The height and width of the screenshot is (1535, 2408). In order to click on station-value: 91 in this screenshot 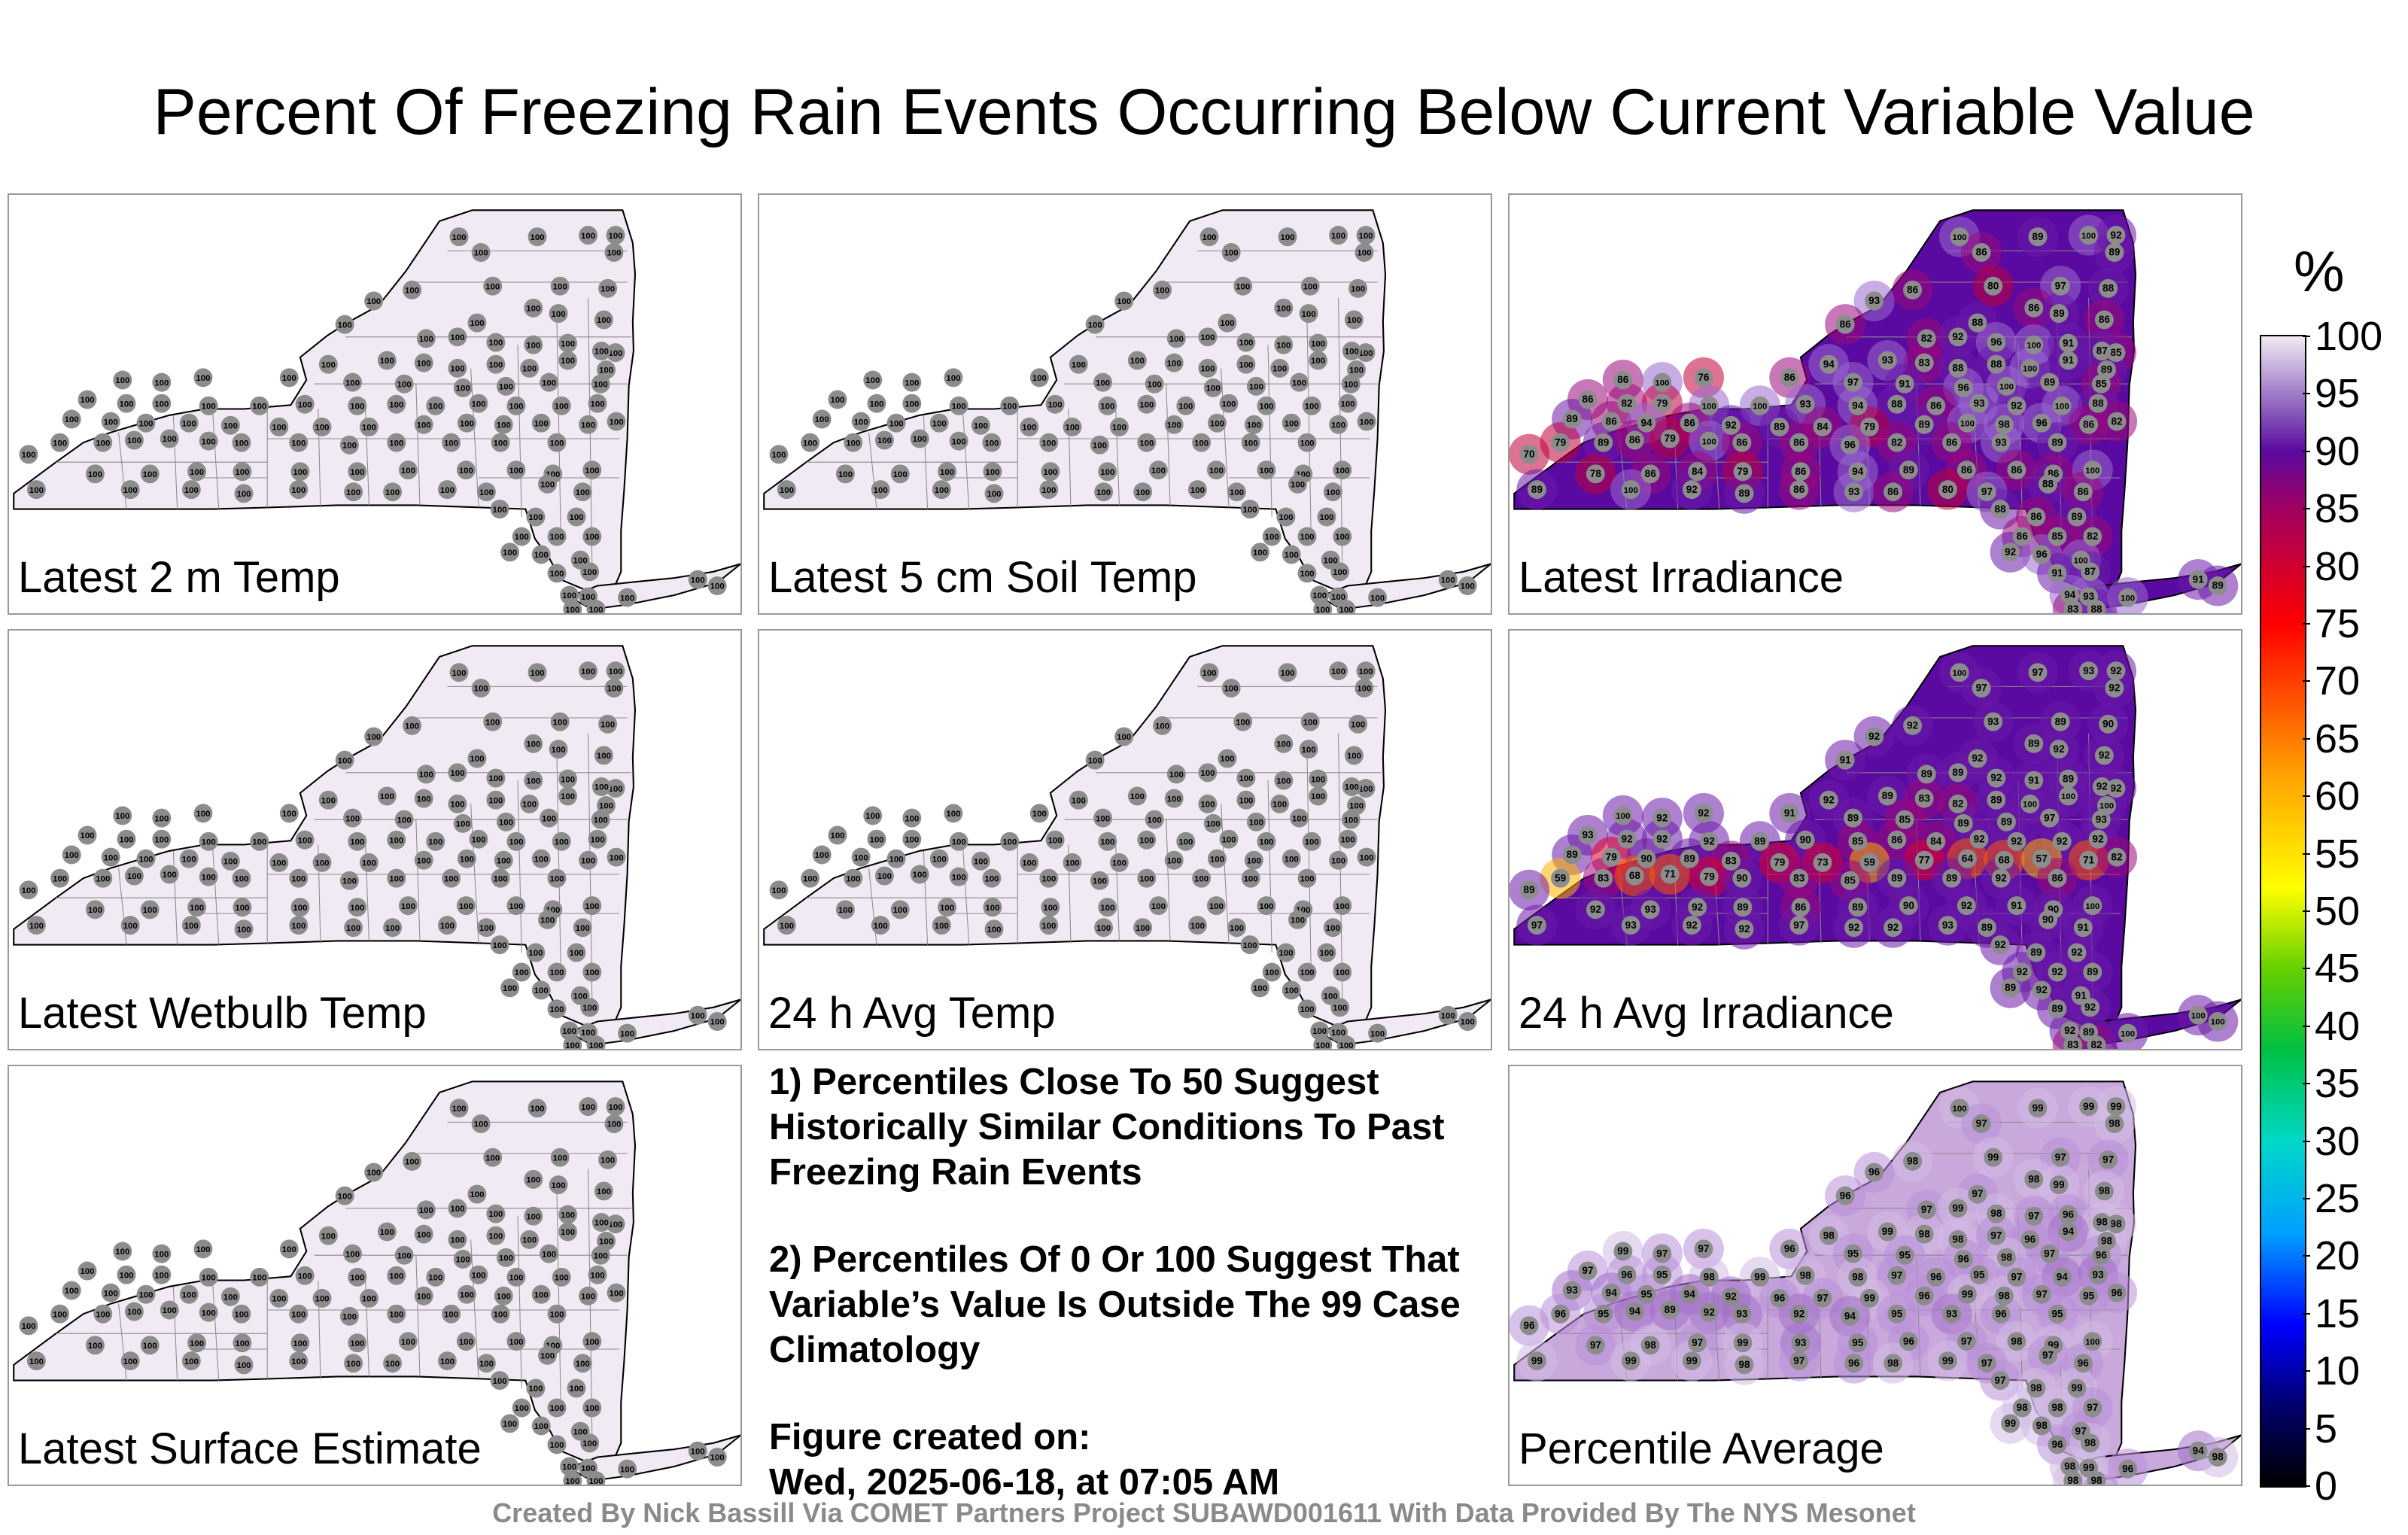, I will do `click(2017, 905)`.